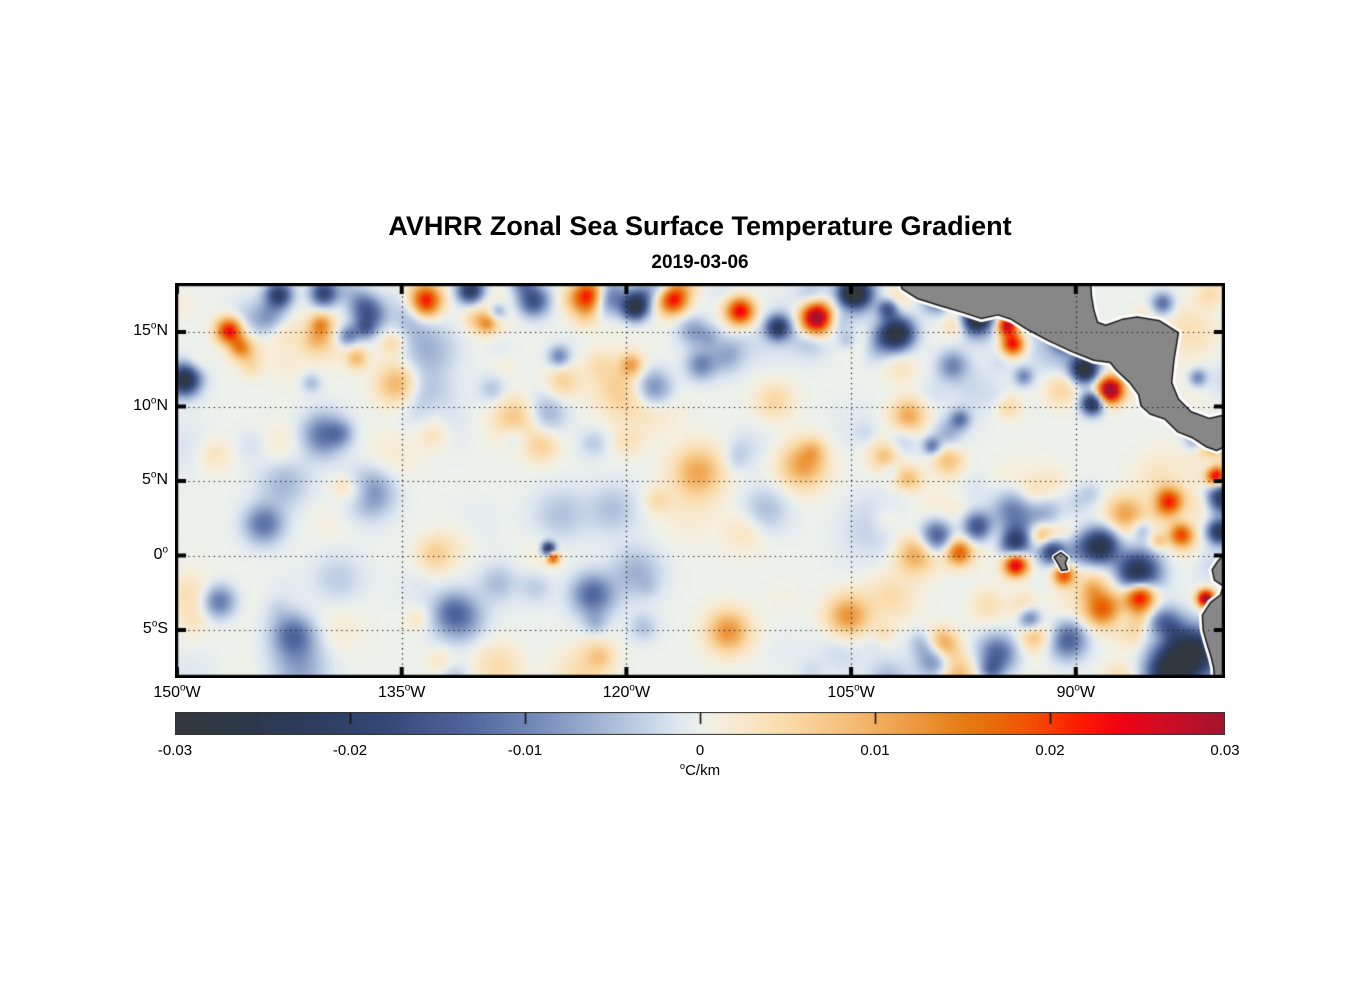  I want to click on tick-number: 135, so click(391, 692).